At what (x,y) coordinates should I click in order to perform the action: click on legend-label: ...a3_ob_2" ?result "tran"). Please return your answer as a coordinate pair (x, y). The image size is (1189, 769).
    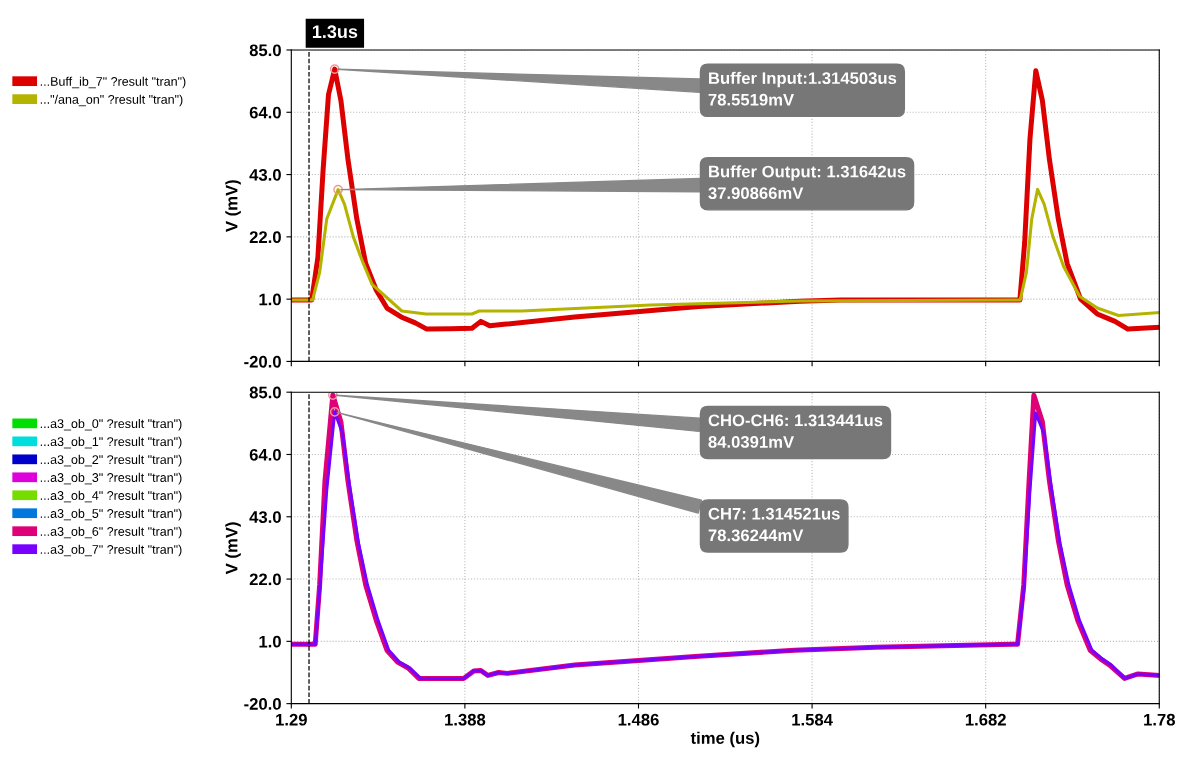
    Looking at the image, I should click on (111, 460).